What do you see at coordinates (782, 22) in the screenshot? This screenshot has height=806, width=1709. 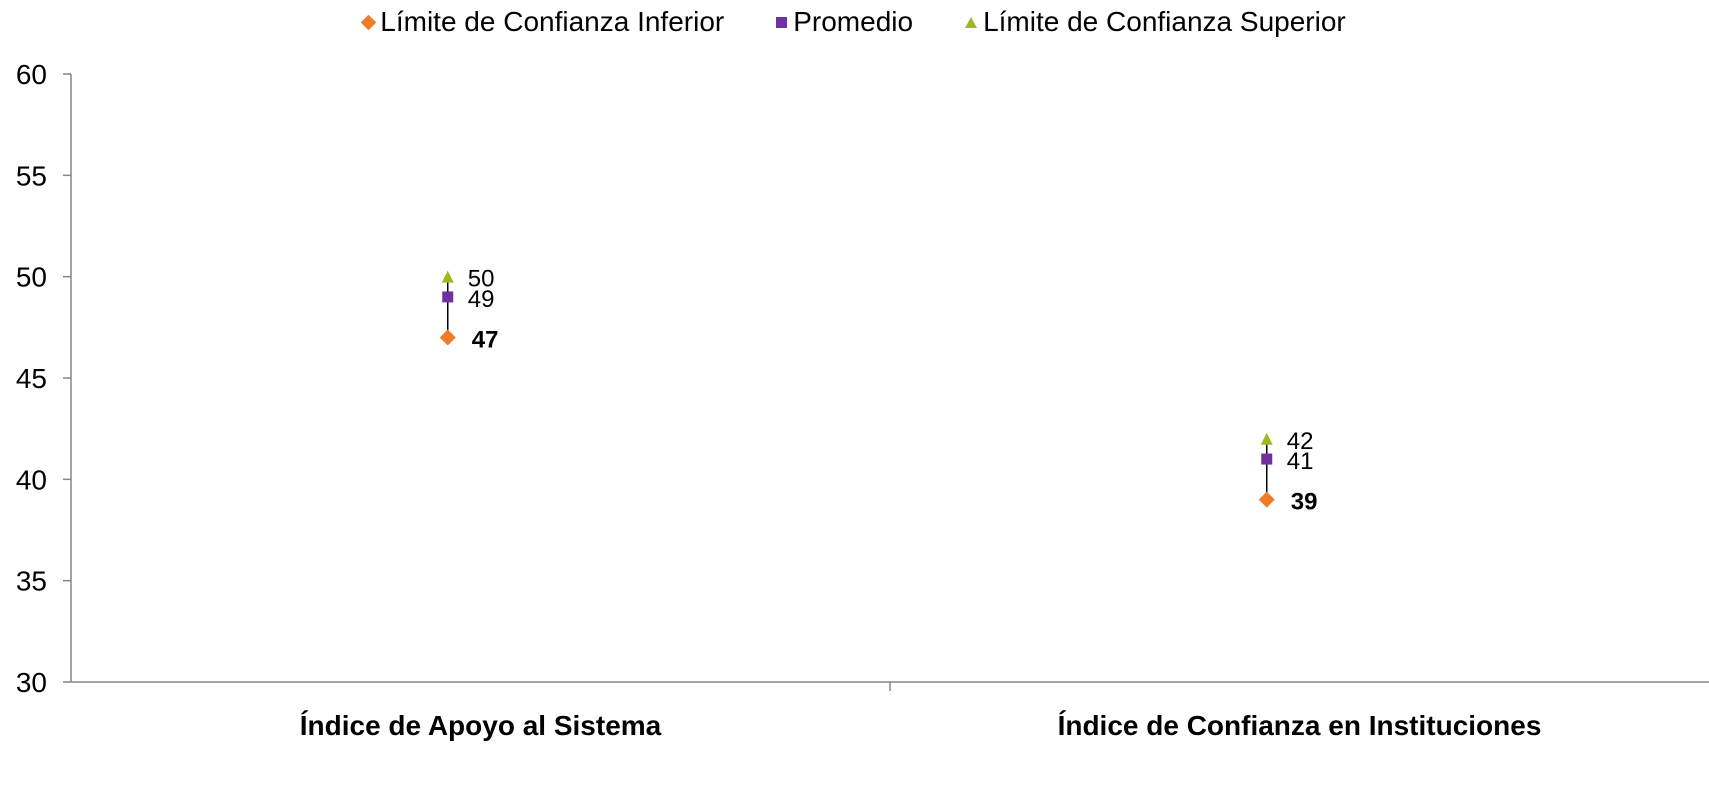 I see `square-marker-icon` at bounding box center [782, 22].